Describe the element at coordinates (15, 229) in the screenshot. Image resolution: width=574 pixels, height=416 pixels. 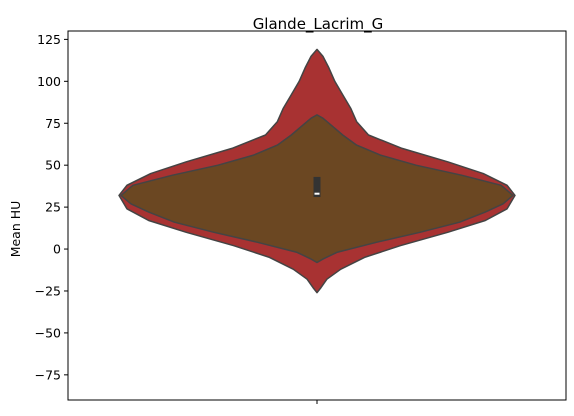
I see `y-axis-label: Mean HU` at that location.